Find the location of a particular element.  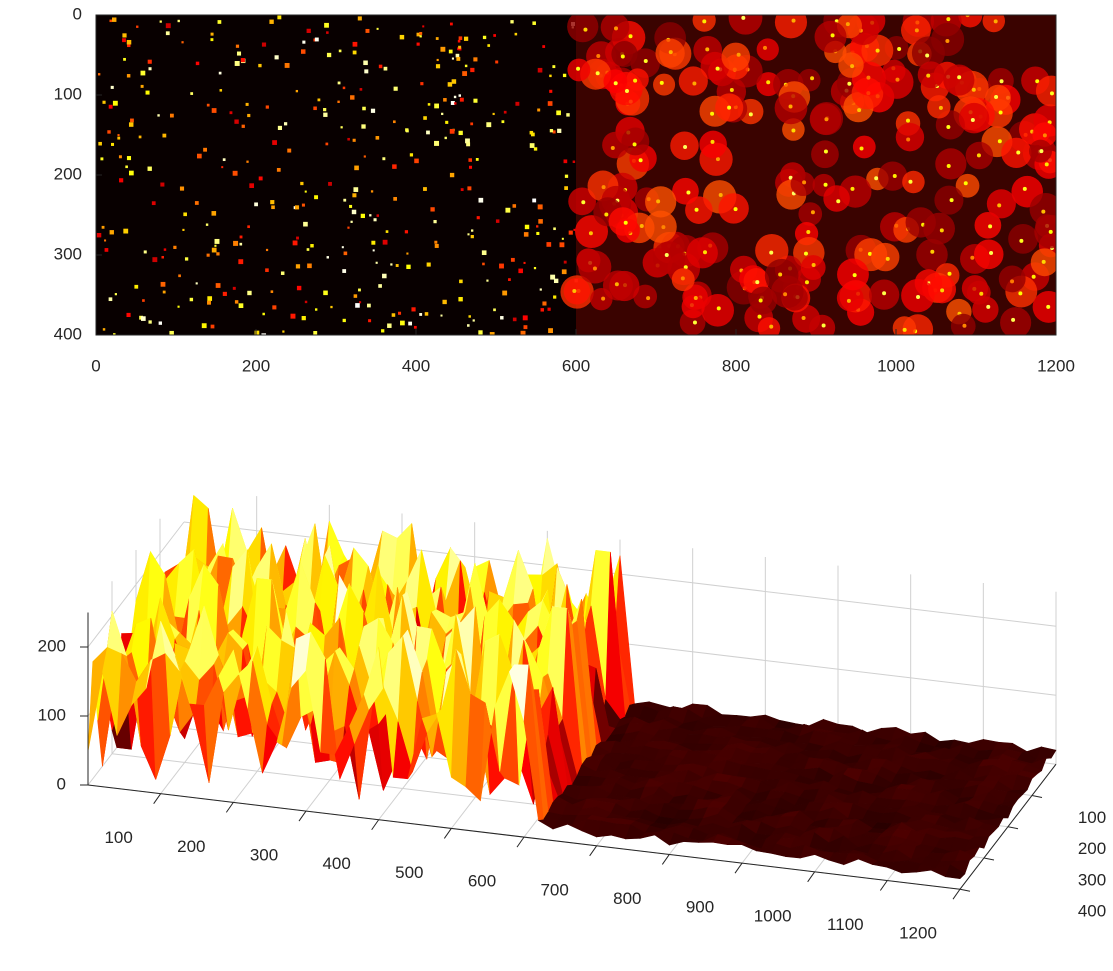

y-tick is located at coordinates (989, 859).